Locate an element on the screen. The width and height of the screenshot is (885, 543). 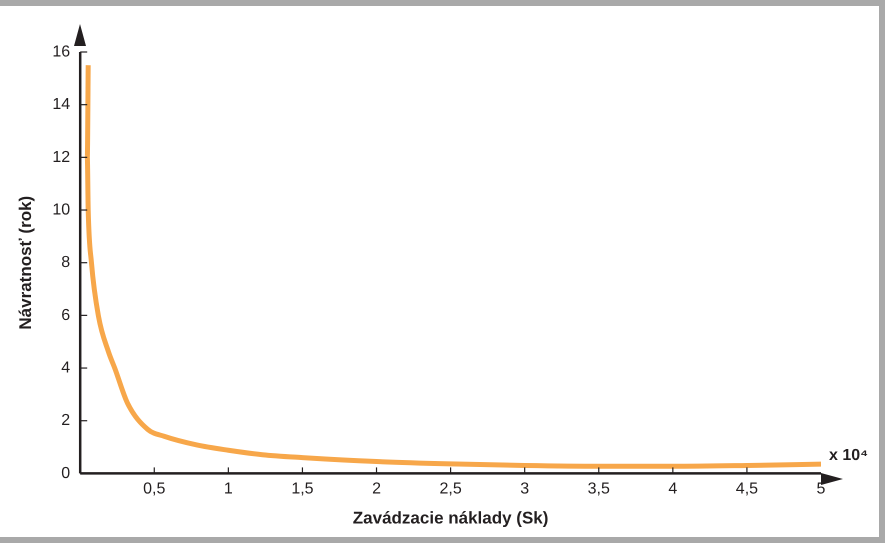
text: x 10⁴ is located at coordinates (848, 455).